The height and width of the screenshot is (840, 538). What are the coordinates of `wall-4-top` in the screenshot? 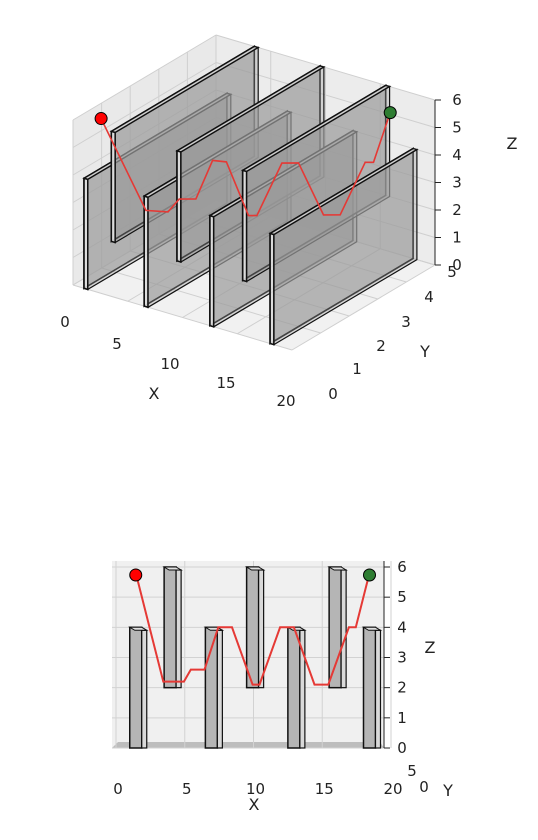 It's located at (255, 568).